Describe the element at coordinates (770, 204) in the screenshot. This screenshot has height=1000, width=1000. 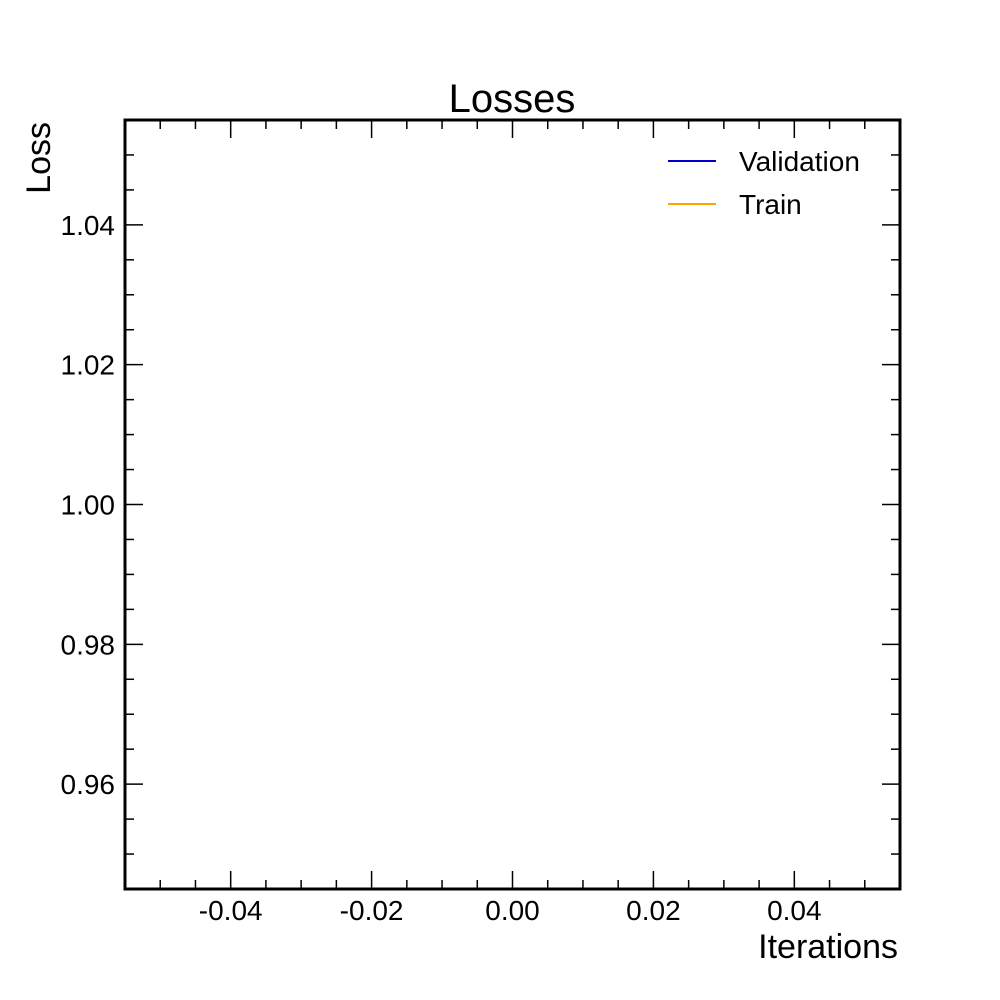
I see `legend-label-train: Train` at that location.